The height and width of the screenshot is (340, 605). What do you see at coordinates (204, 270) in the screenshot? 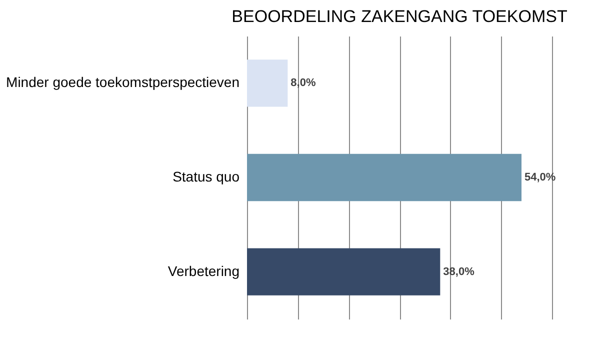
I see `y-tick-label: Verbetering` at bounding box center [204, 270].